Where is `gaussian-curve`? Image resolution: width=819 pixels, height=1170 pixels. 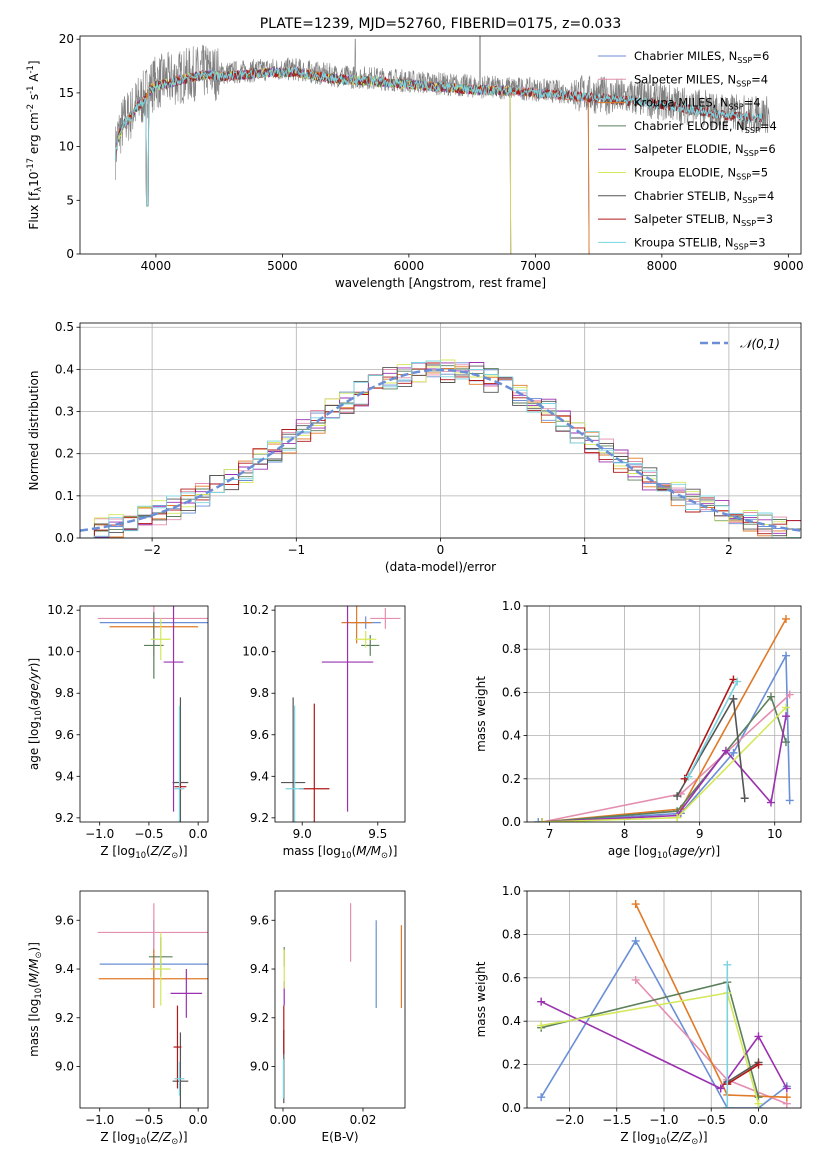 gaussian-curve is located at coordinates (440, 450).